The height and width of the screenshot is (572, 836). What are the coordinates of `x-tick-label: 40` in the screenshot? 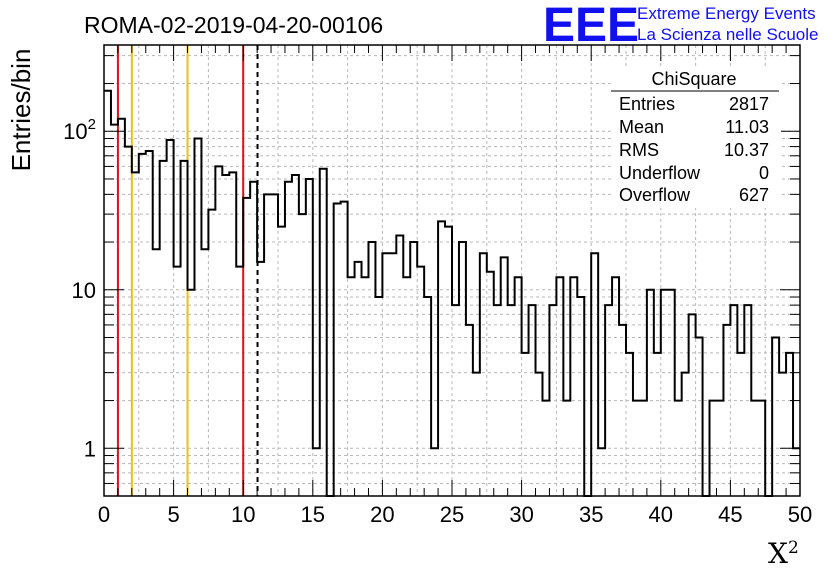 It's located at (661, 514).